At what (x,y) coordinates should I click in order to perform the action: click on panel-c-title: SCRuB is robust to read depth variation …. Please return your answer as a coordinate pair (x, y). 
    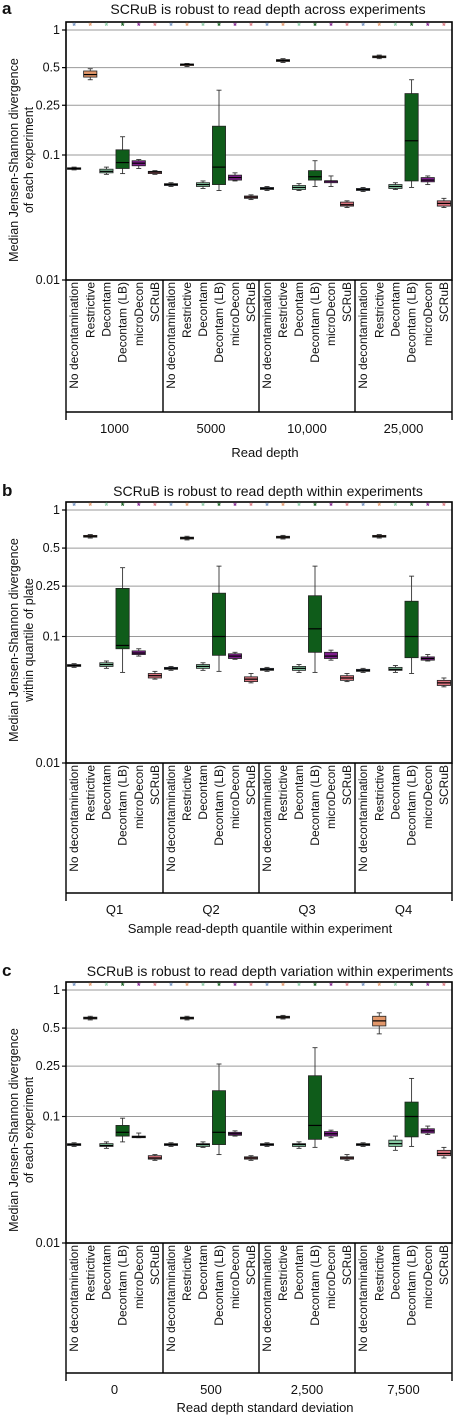
    Looking at the image, I should click on (270, 971).